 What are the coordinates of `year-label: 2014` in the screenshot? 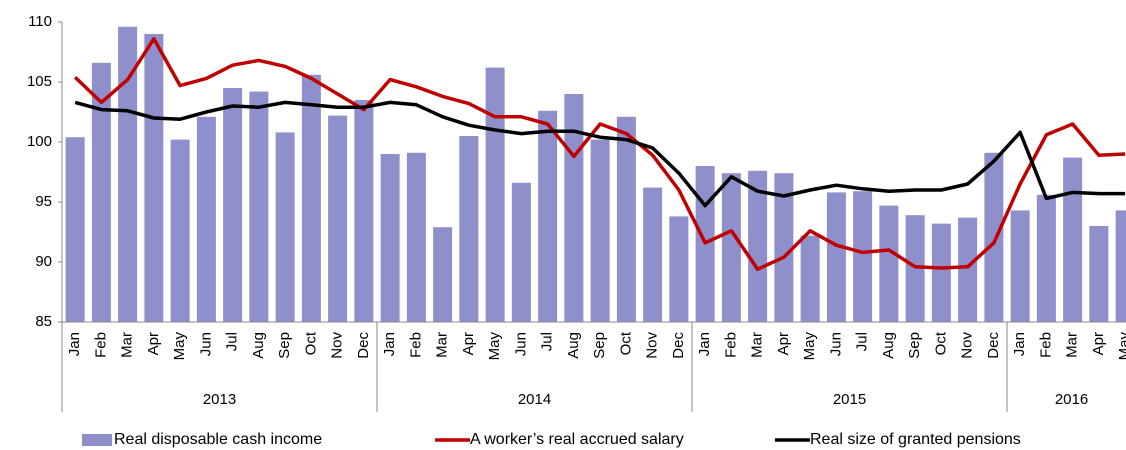 It's located at (534, 399).